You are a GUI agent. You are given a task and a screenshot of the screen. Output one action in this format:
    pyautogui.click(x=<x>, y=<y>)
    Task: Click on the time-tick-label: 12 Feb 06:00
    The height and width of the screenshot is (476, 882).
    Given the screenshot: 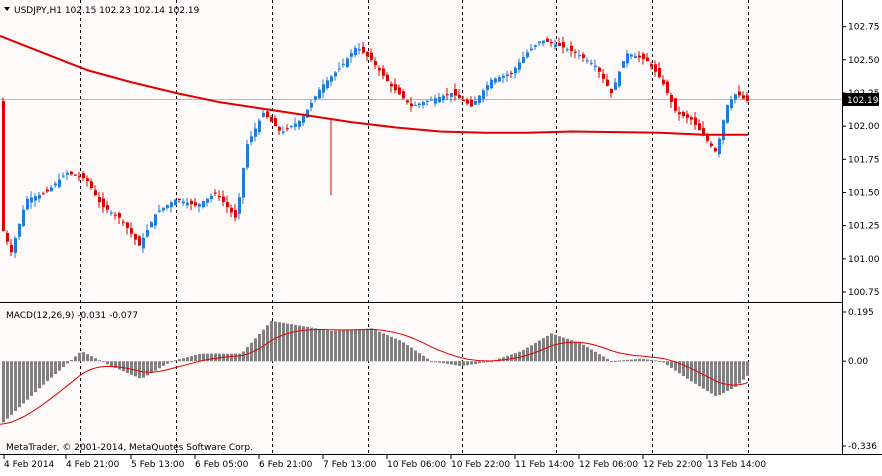 What is the action you would take?
    pyautogui.click(x=608, y=465)
    